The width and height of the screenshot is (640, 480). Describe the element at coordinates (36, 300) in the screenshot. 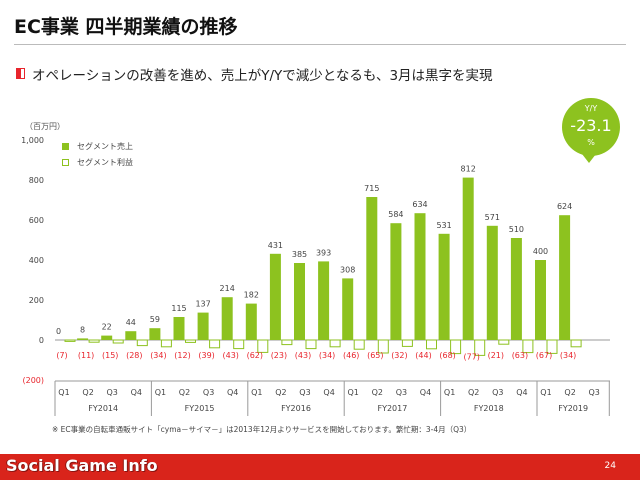

I see `y-tick-label: 200` at that location.